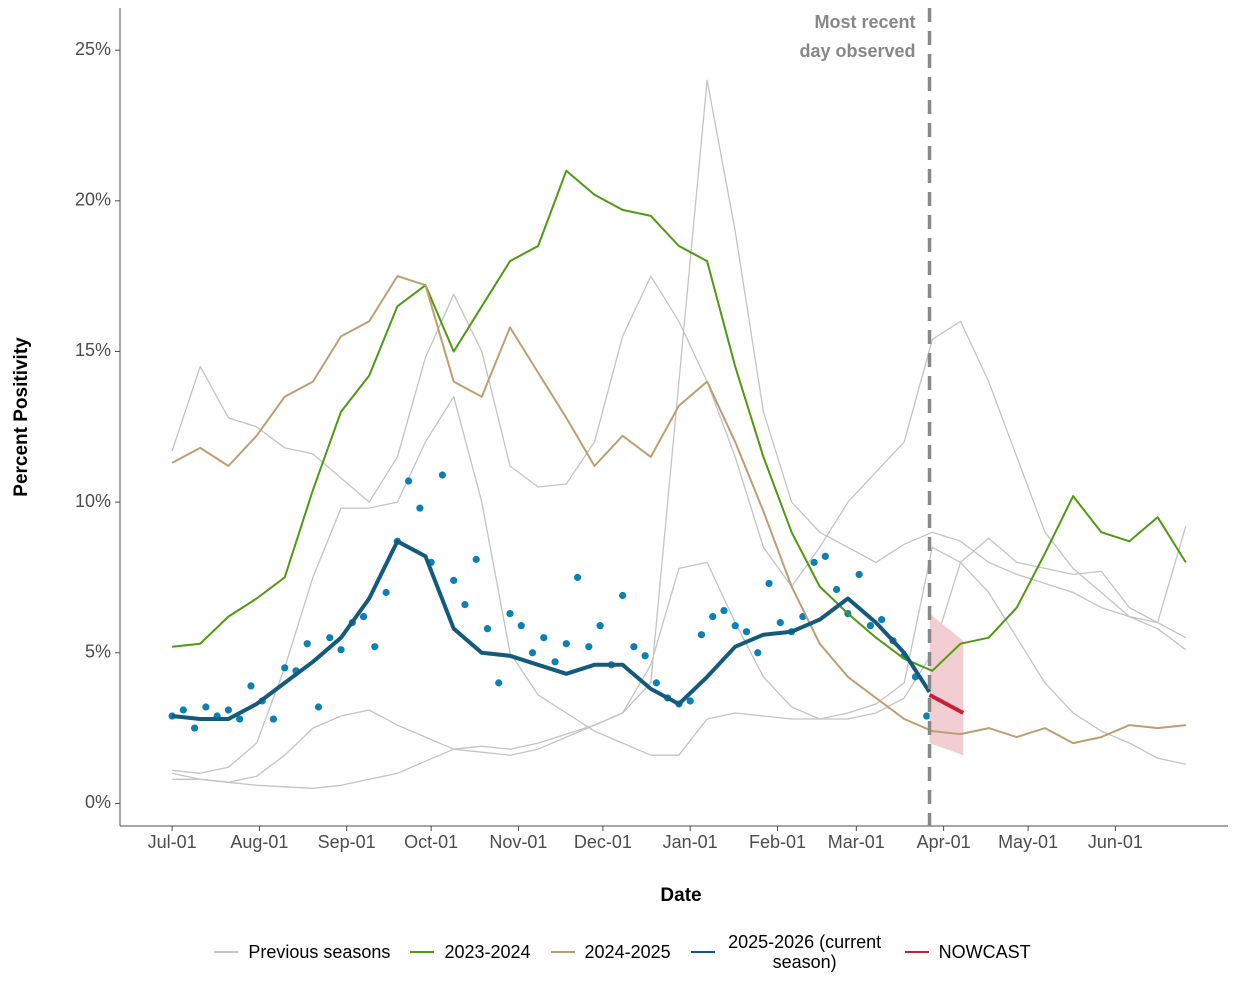 Image resolution: width=1243 pixels, height=982 pixels. Describe the element at coordinates (627, 952) in the screenshot. I see `legend-label: 2024-2025` at that location.